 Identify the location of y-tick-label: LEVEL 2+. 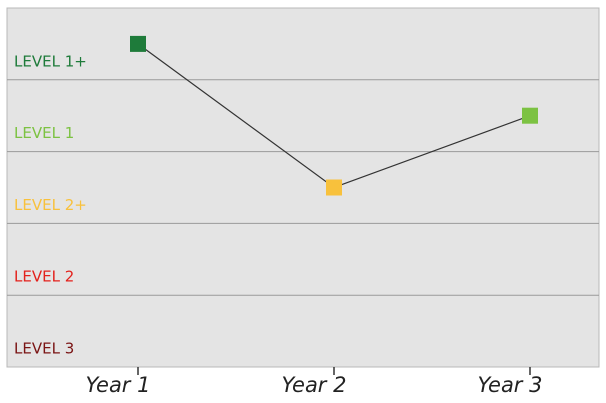
(50, 205).